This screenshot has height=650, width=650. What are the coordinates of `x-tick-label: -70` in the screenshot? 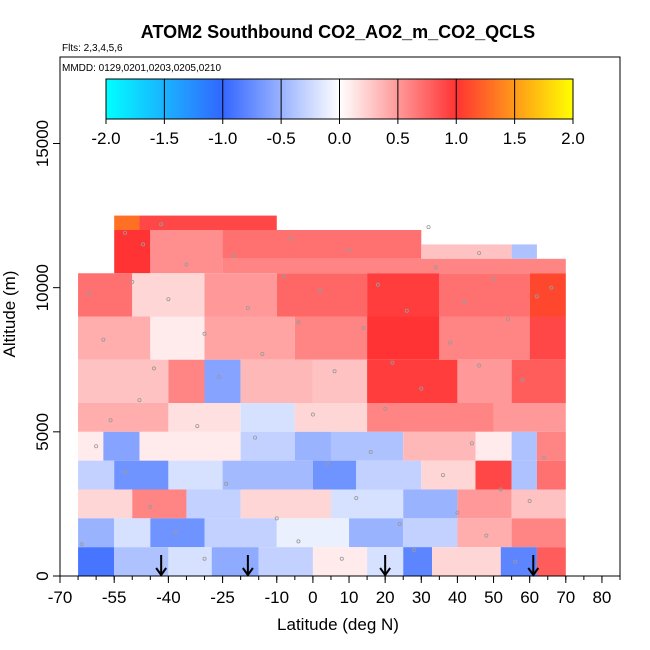 It's located at (60, 597).